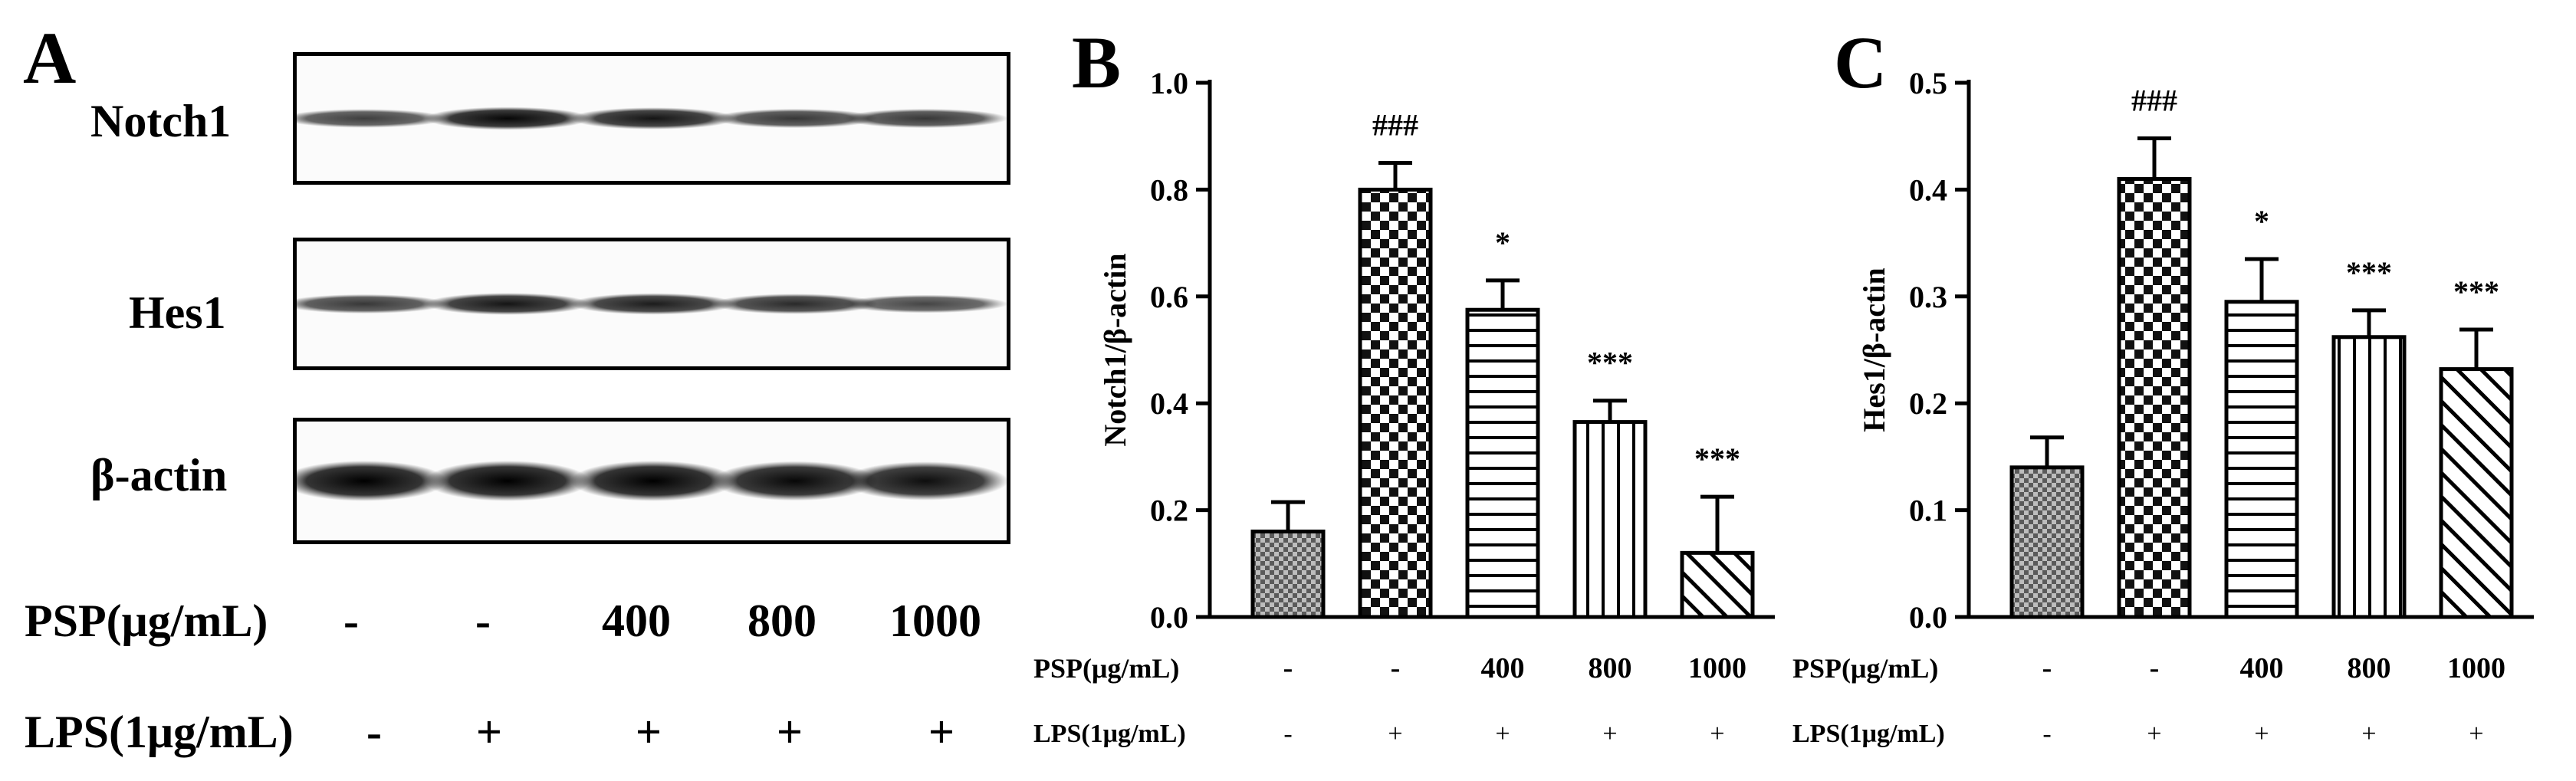 This screenshot has height=781, width=2576. What do you see at coordinates (177, 312) in the screenshot?
I see `blot-label-hes1: Hes1` at bounding box center [177, 312].